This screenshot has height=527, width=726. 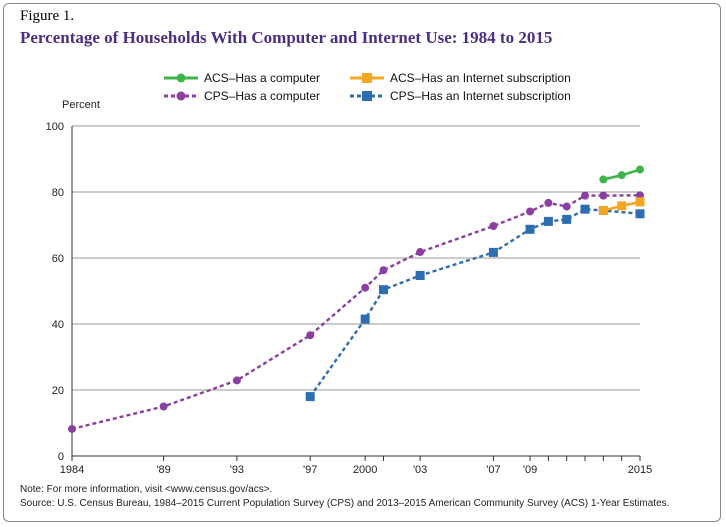 I want to click on x-tick-label-1989: '89, so click(x=163, y=470).